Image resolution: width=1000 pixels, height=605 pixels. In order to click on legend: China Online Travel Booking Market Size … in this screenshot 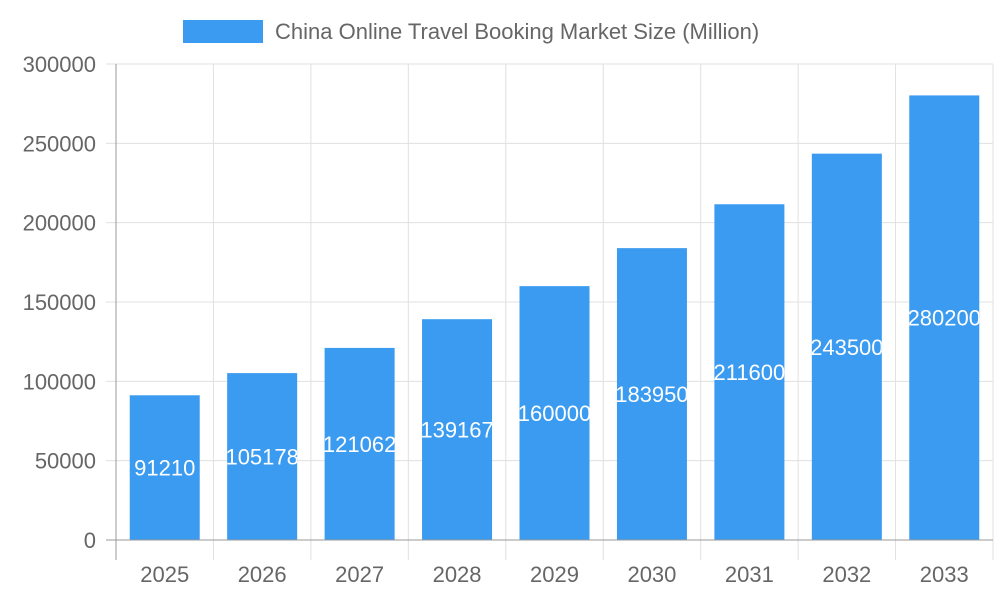, I will do `click(471, 31)`.